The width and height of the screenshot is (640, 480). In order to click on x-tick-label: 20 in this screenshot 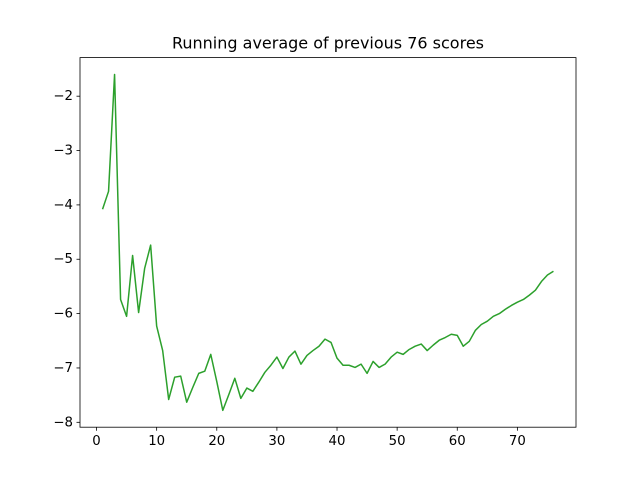, I will do `click(216, 441)`.